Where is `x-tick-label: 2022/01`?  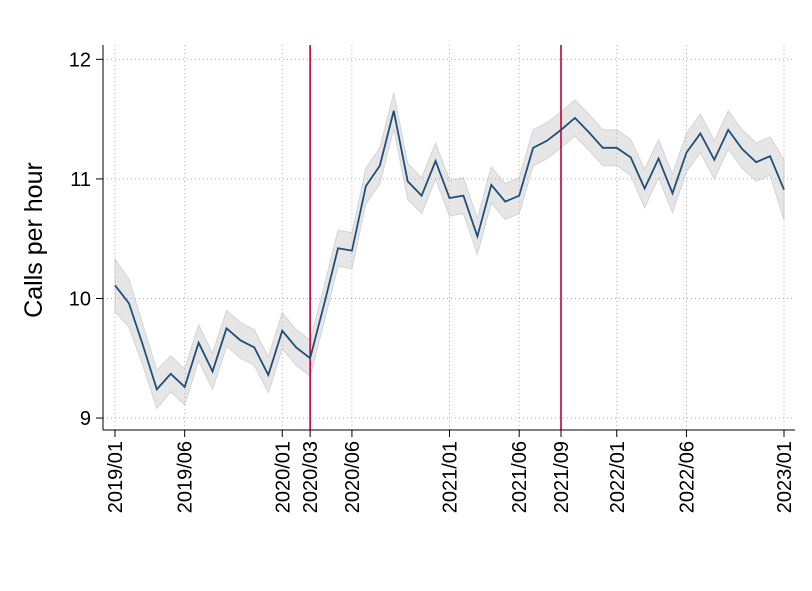 x-tick-label: 2022/01 is located at coordinates (618, 477).